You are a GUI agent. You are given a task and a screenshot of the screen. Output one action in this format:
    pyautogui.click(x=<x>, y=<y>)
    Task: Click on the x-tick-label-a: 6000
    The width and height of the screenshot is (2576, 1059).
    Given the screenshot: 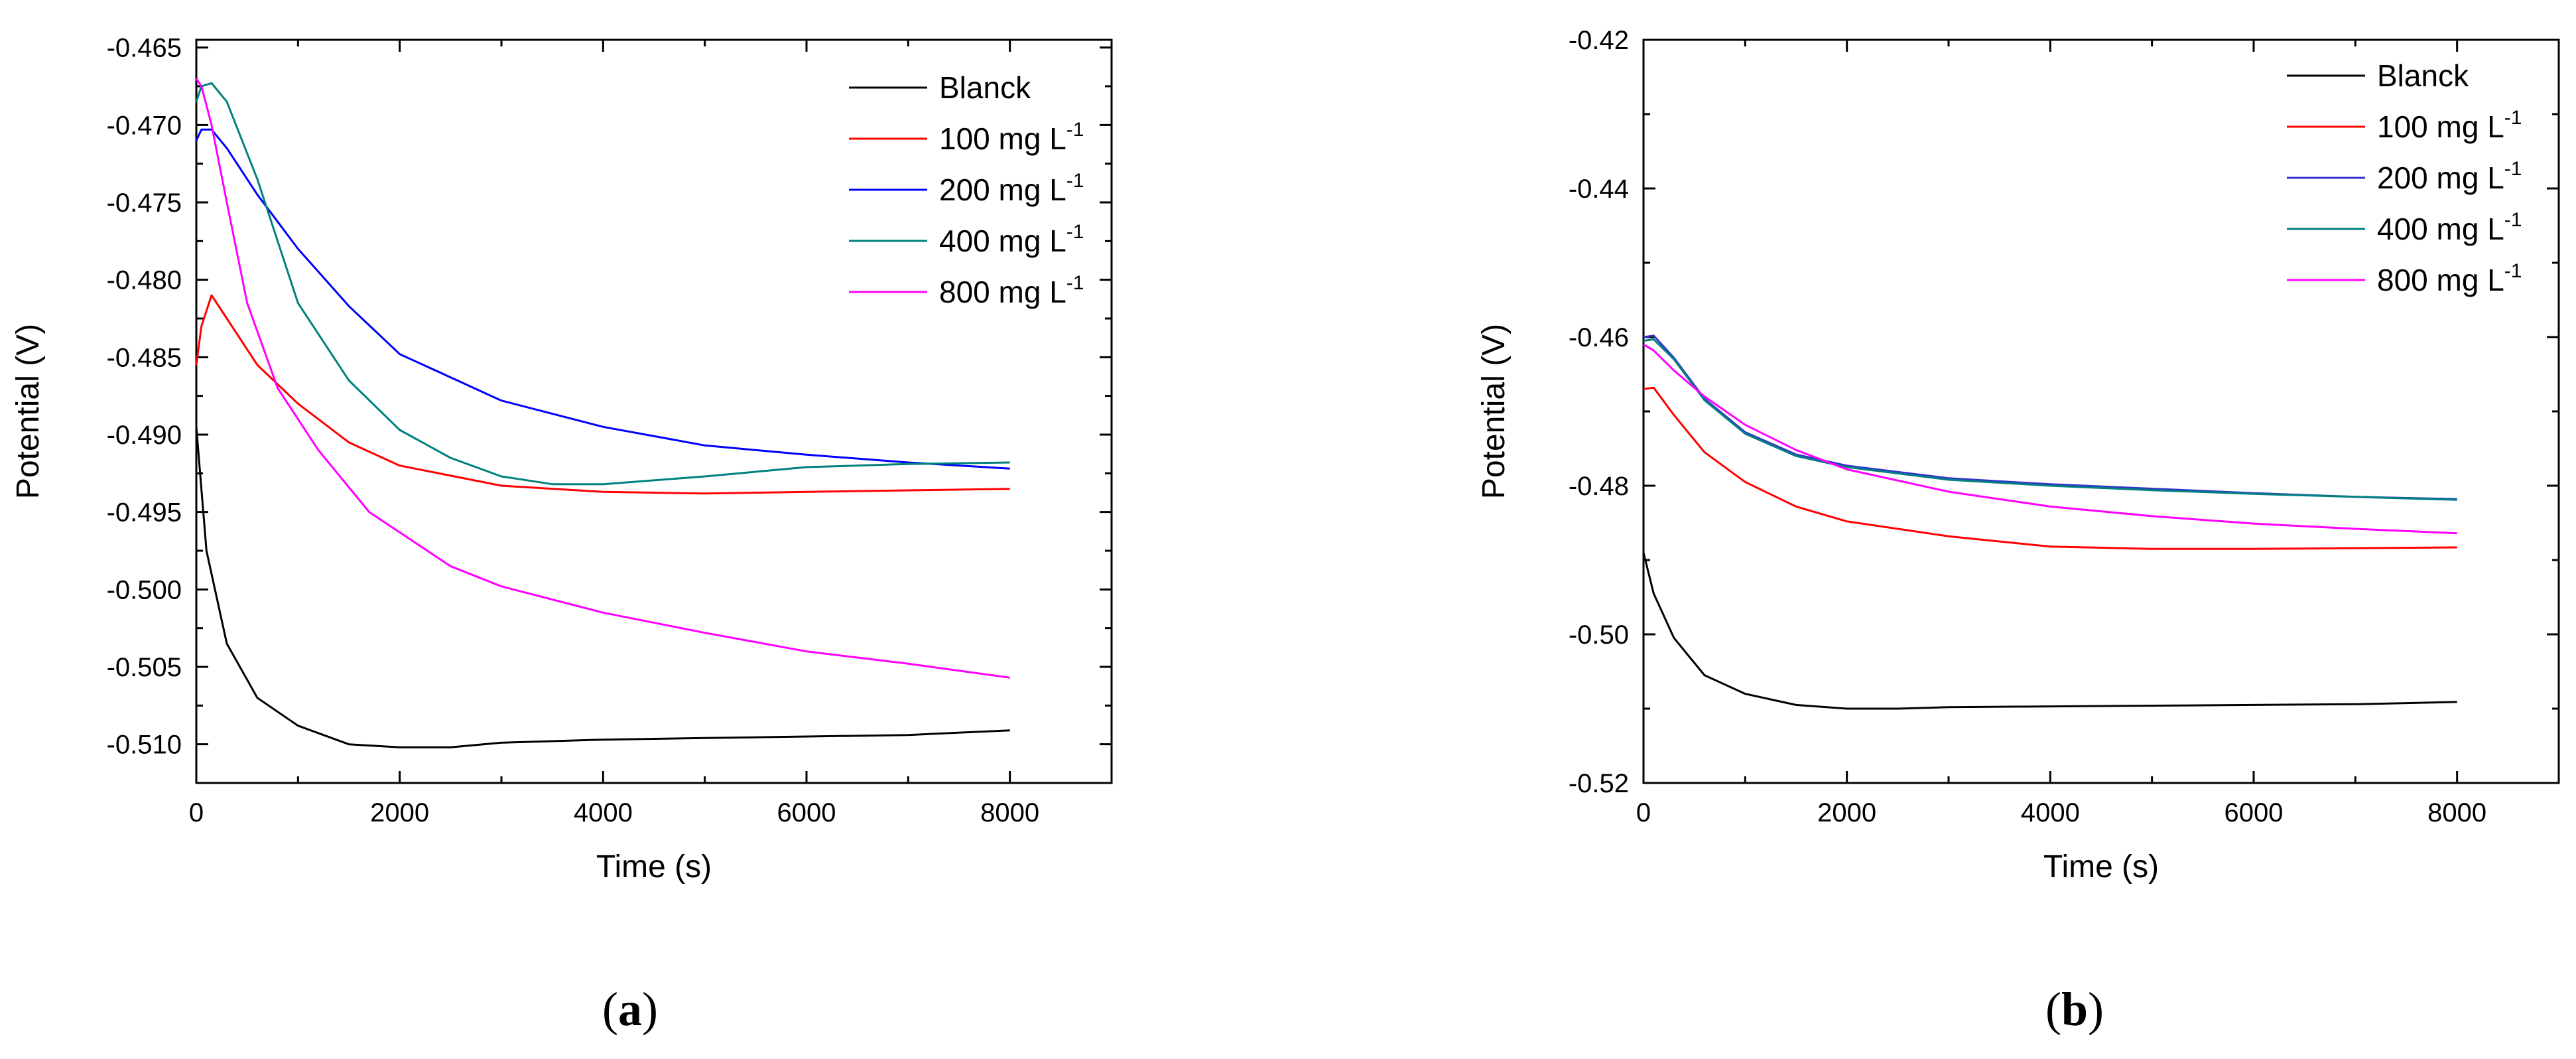 What is the action you would take?
    pyautogui.click(x=807, y=812)
    